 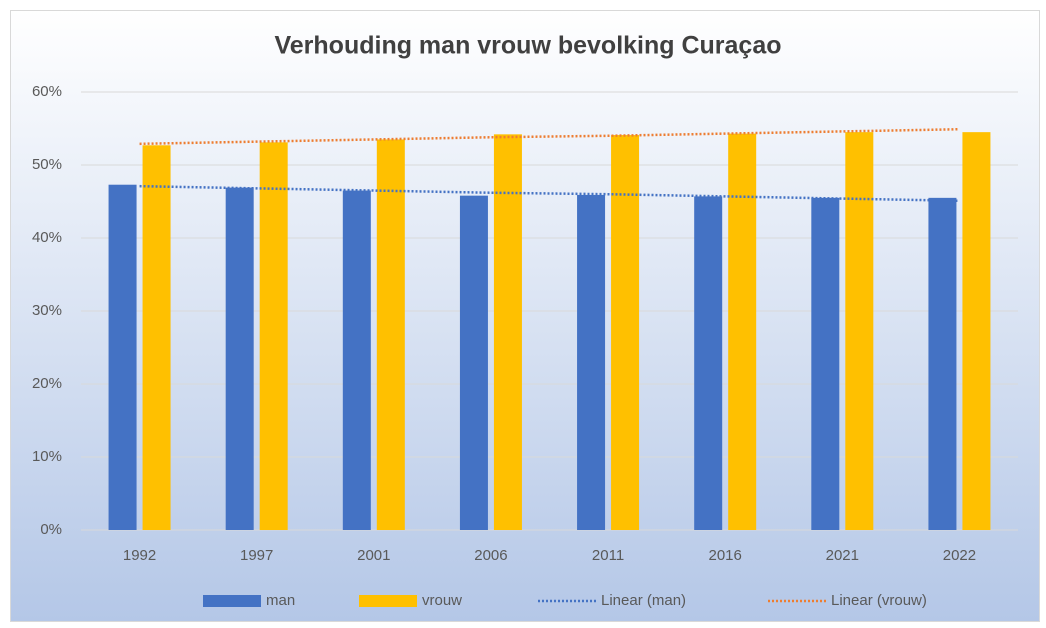 I want to click on y-tick-label: 20%, so click(x=47, y=383).